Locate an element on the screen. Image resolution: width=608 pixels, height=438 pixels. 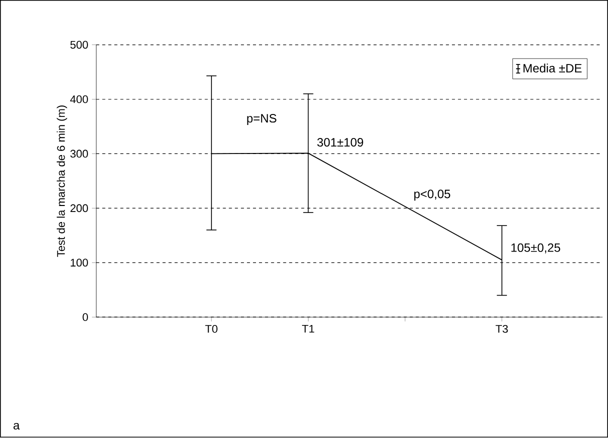
y-tick-label: 300 is located at coordinates (79, 154).